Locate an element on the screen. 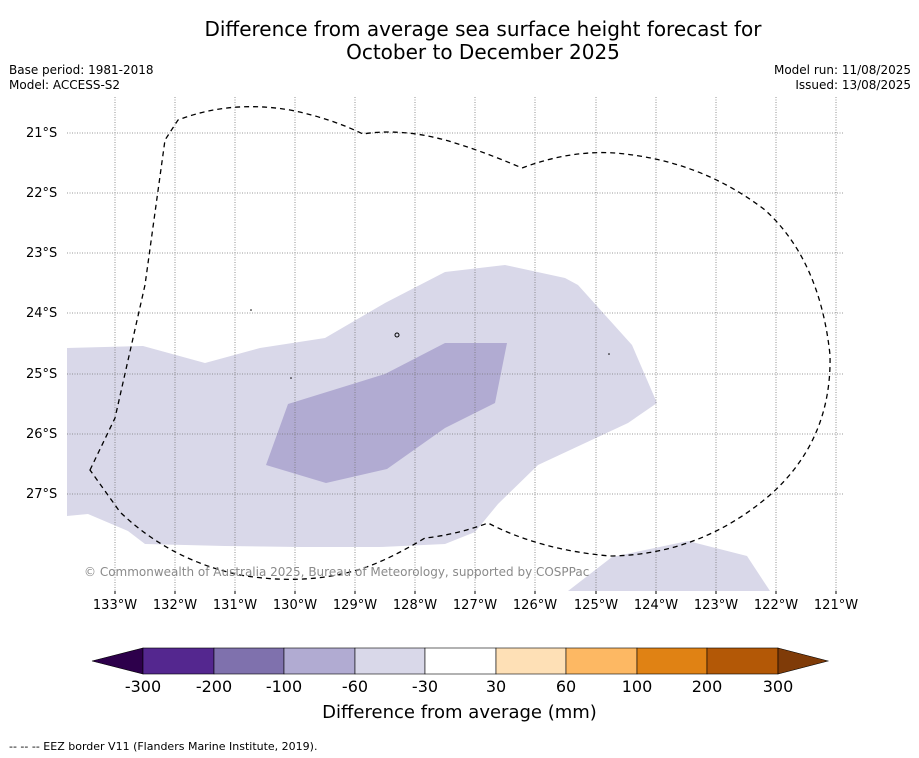  colorbar is located at coordinates (460, 661).